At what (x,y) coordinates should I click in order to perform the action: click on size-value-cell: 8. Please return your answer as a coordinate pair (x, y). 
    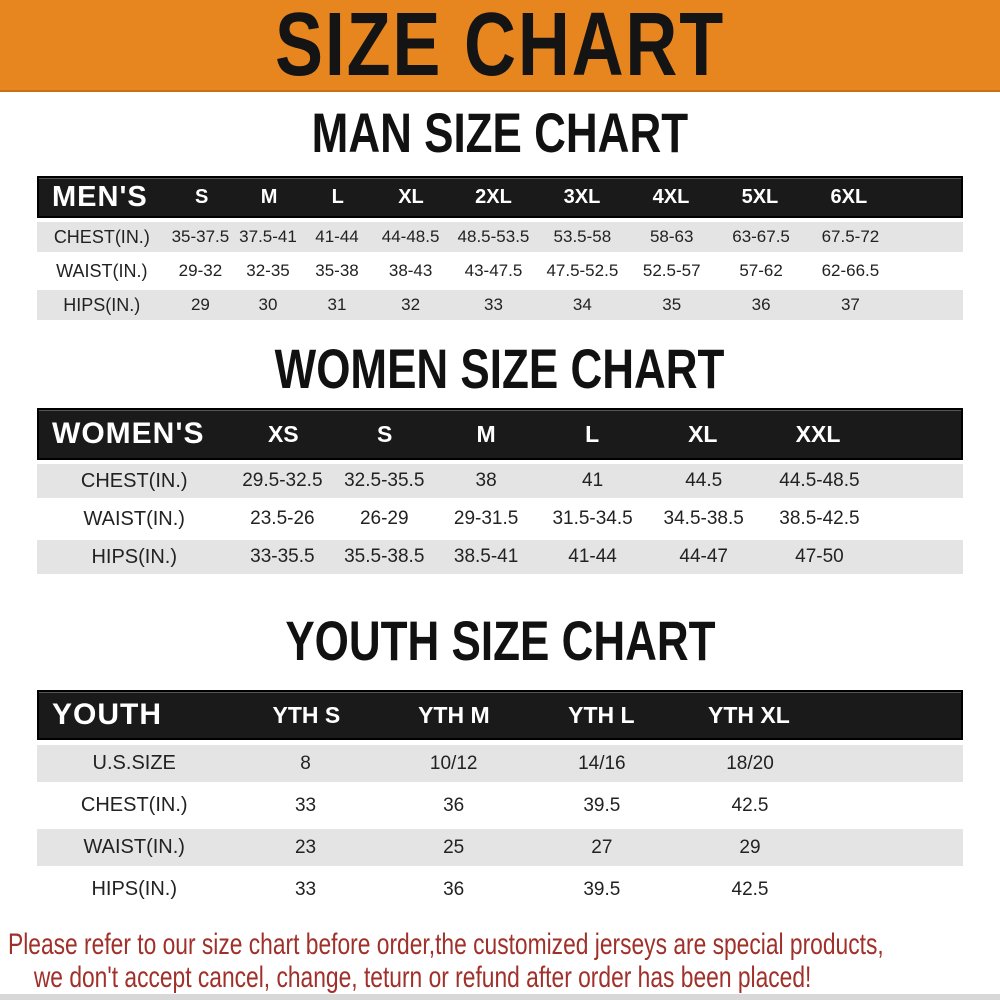
    Looking at the image, I should click on (305, 763).